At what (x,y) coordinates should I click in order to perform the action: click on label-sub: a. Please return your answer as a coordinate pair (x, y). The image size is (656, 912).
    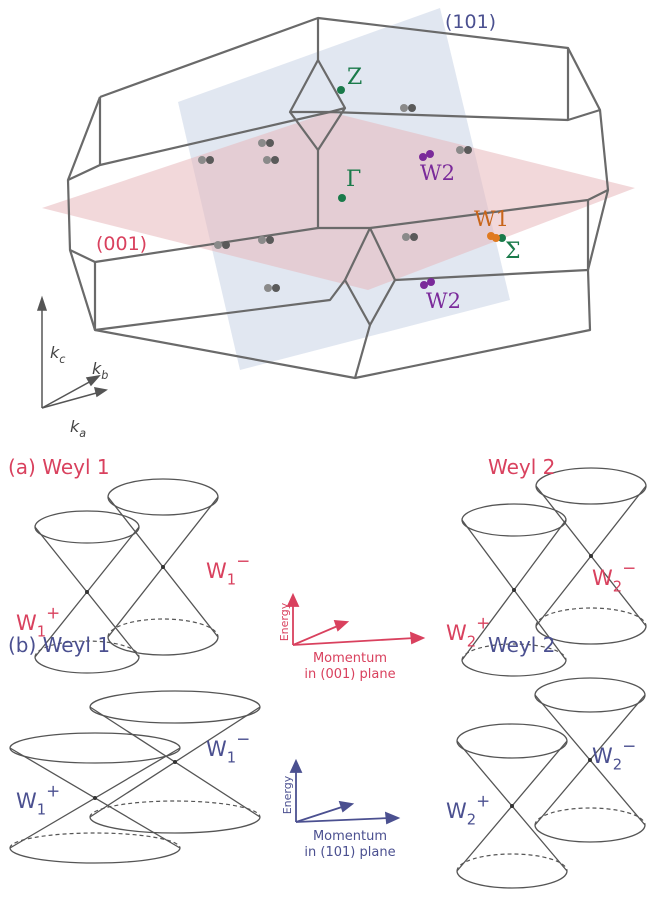
    Looking at the image, I should click on (82, 433).